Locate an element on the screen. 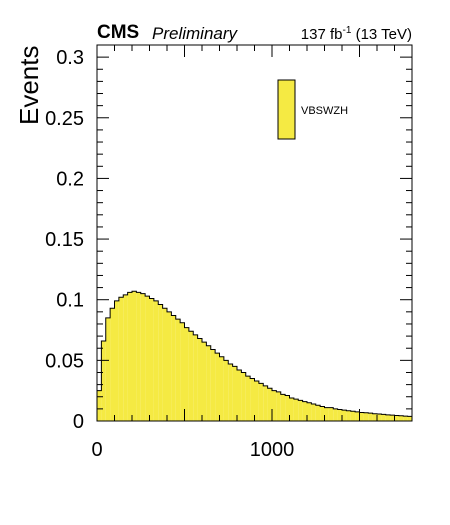 The image size is (450, 525). luminosity-label: 137 fb-1 (13 TeV) is located at coordinates (356, 34).